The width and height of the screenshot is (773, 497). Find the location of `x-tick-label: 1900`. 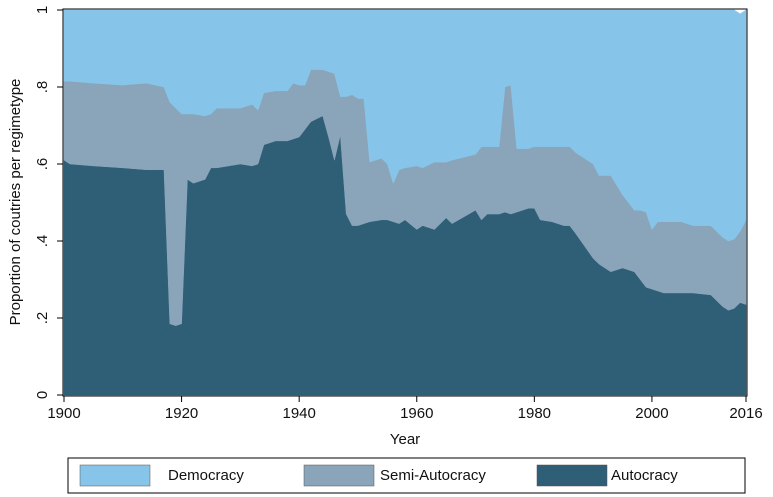

x-tick-label: 1900 is located at coordinates (63, 413).